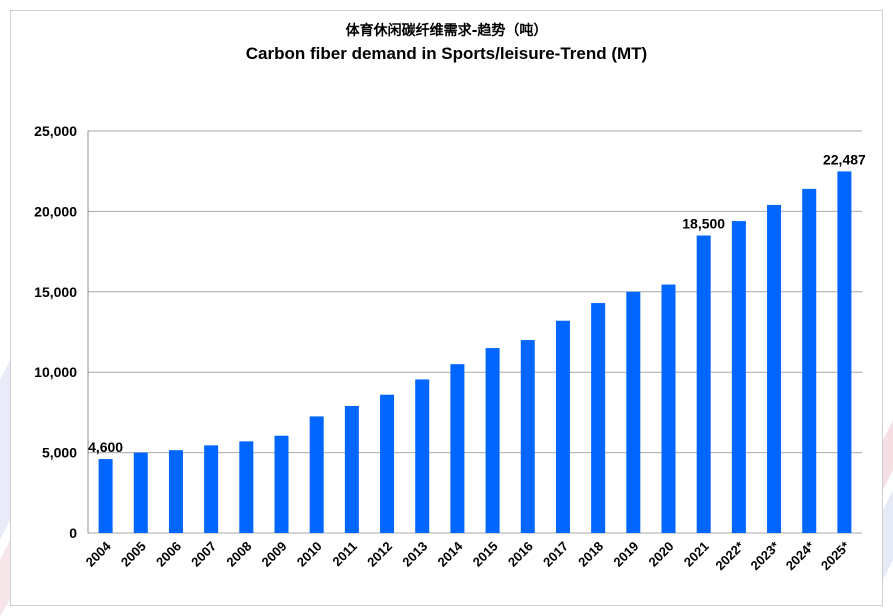  What do you see at coordinates (446, 31) in the screenshot?
I see `chart-title: 体育休闲碳纤维需求-趋势（吨）` at bounding box center [446, 31].